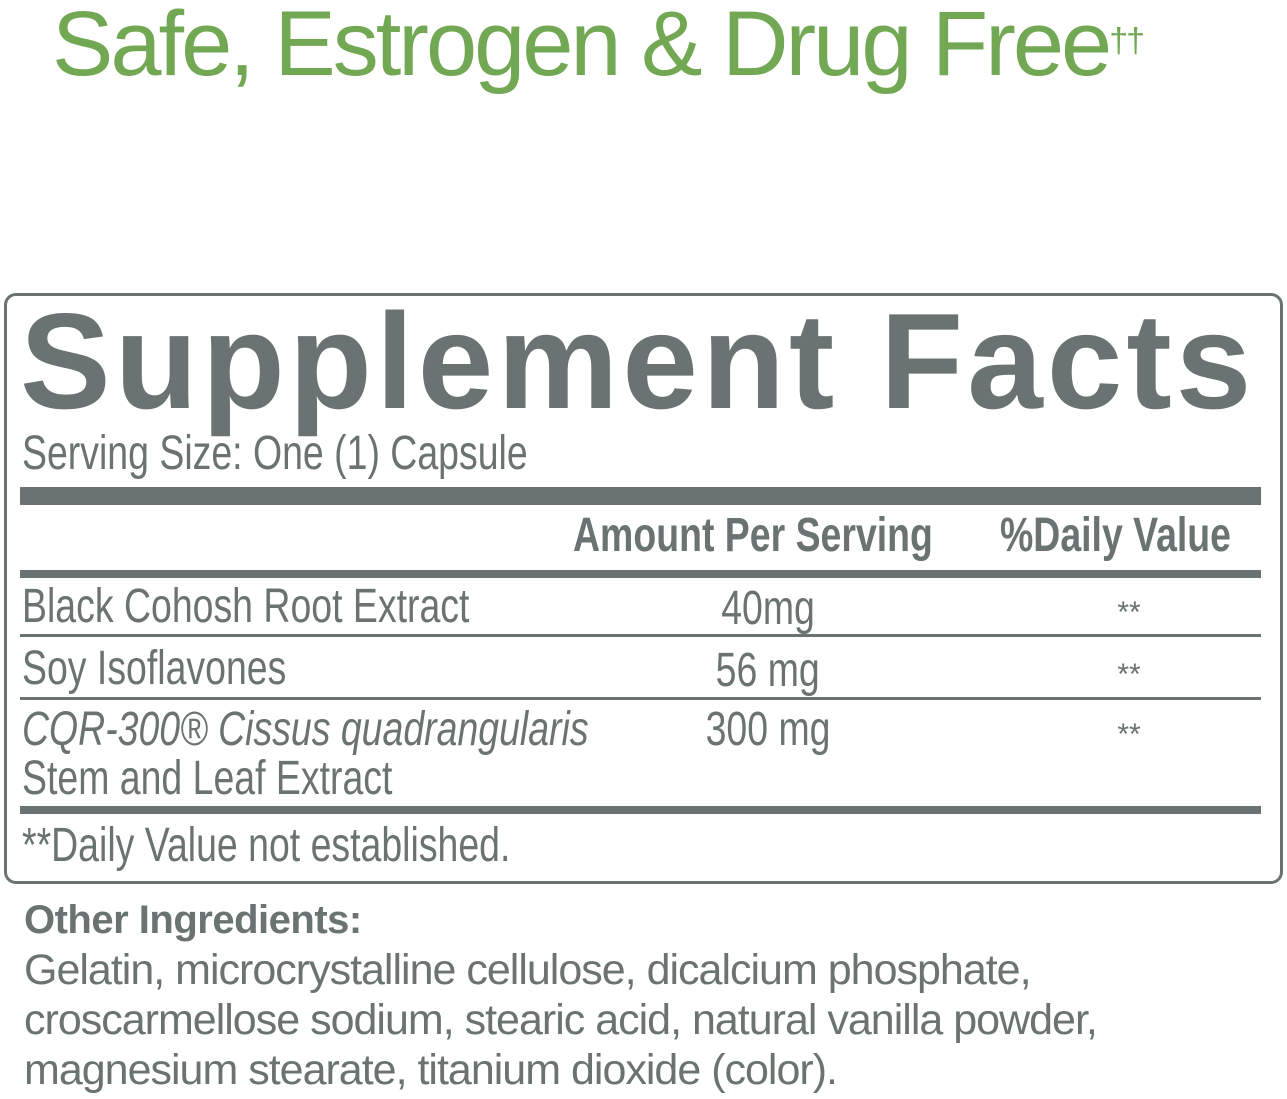 This screenshot has width=1287, height=1099. Describe the element at coordinates (246, 606) in the screenshot. I see `row-name: Black Cohosh Root Extract` at that location.